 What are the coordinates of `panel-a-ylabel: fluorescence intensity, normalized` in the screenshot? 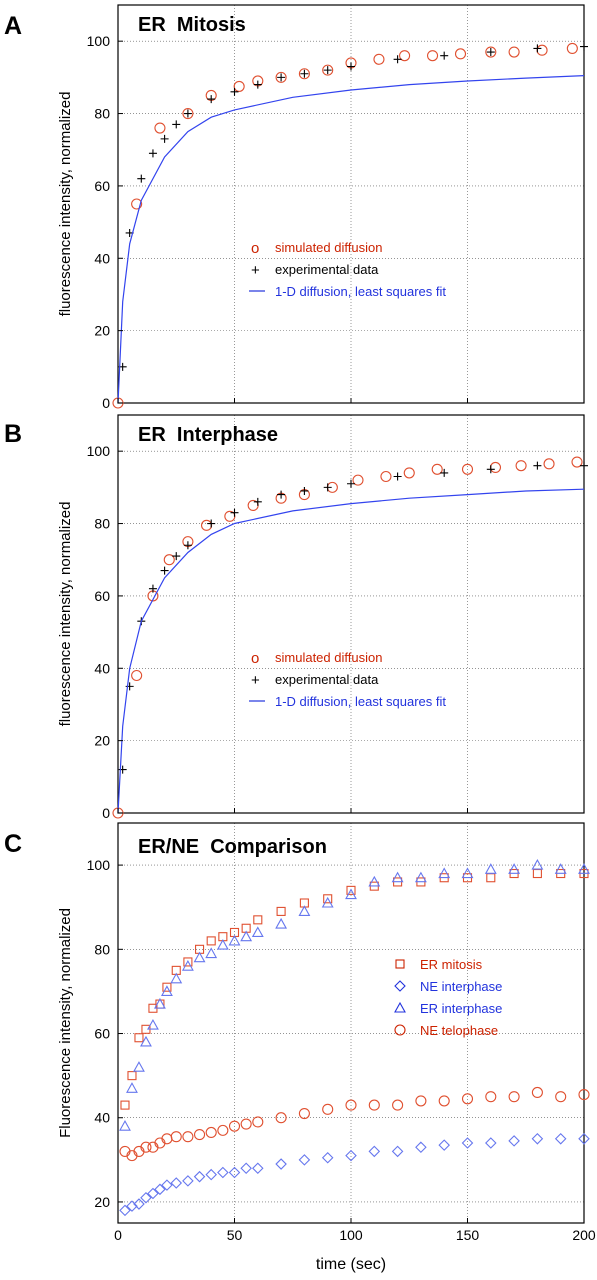 It's located at (65, 204).